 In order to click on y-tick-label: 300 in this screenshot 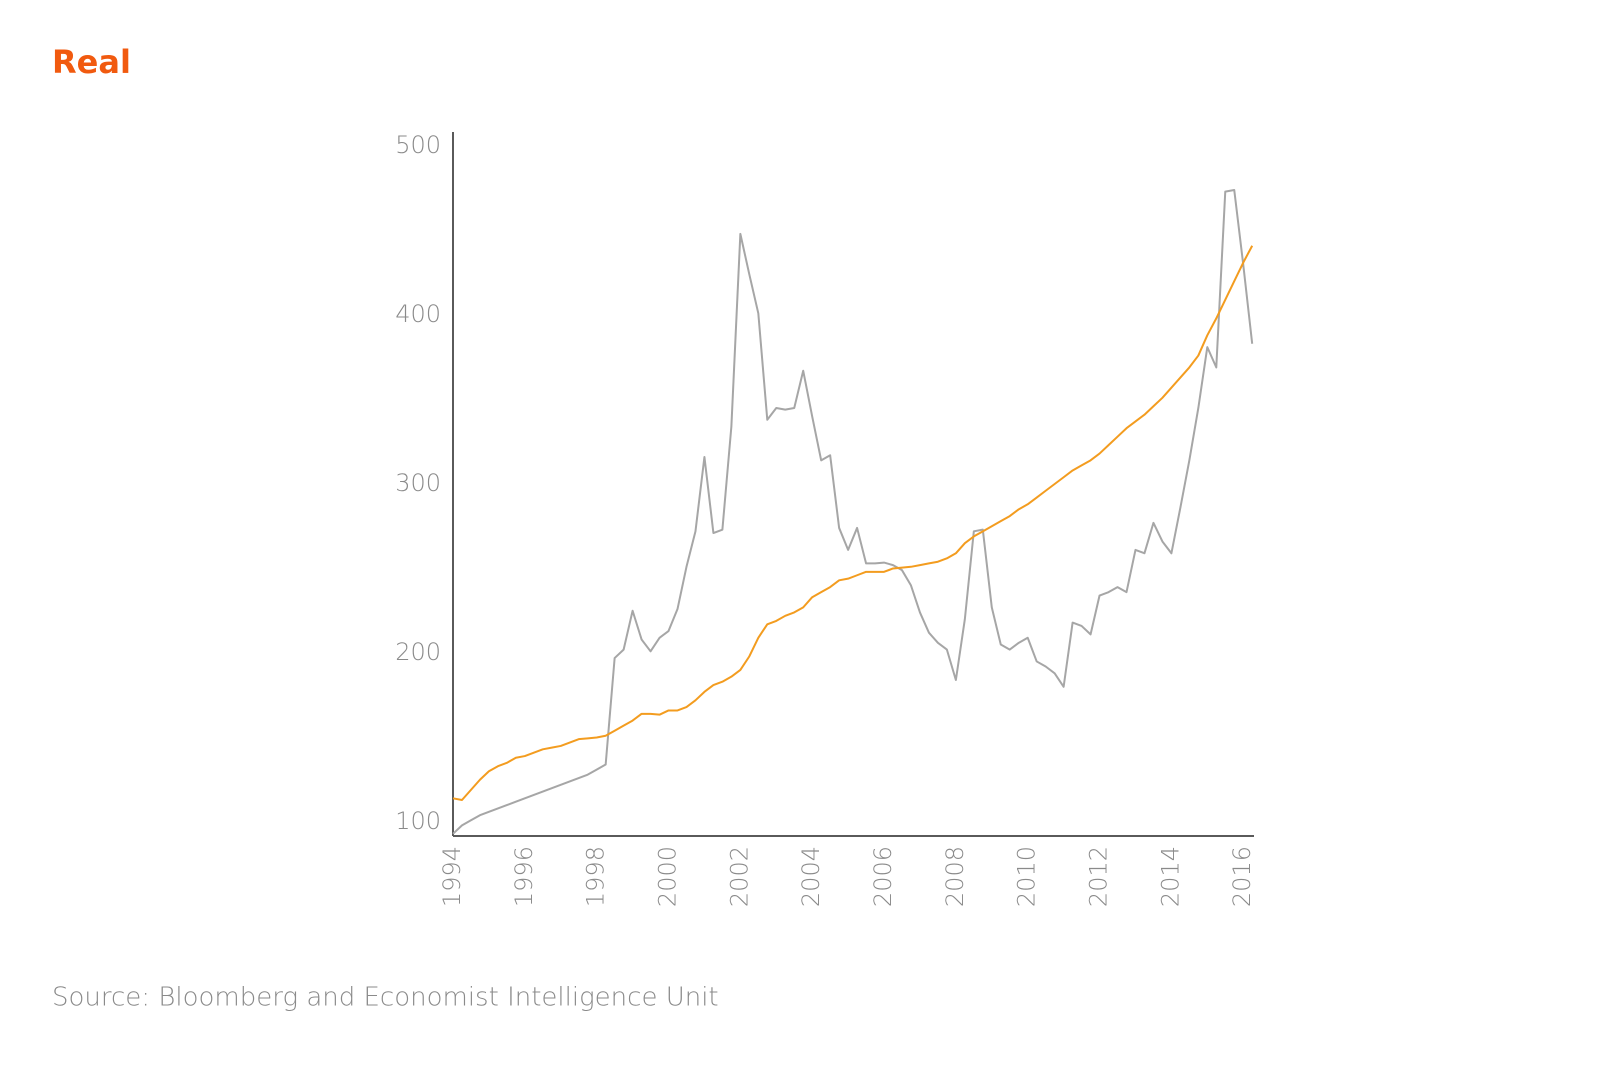, I will do `click(418, 483)`.